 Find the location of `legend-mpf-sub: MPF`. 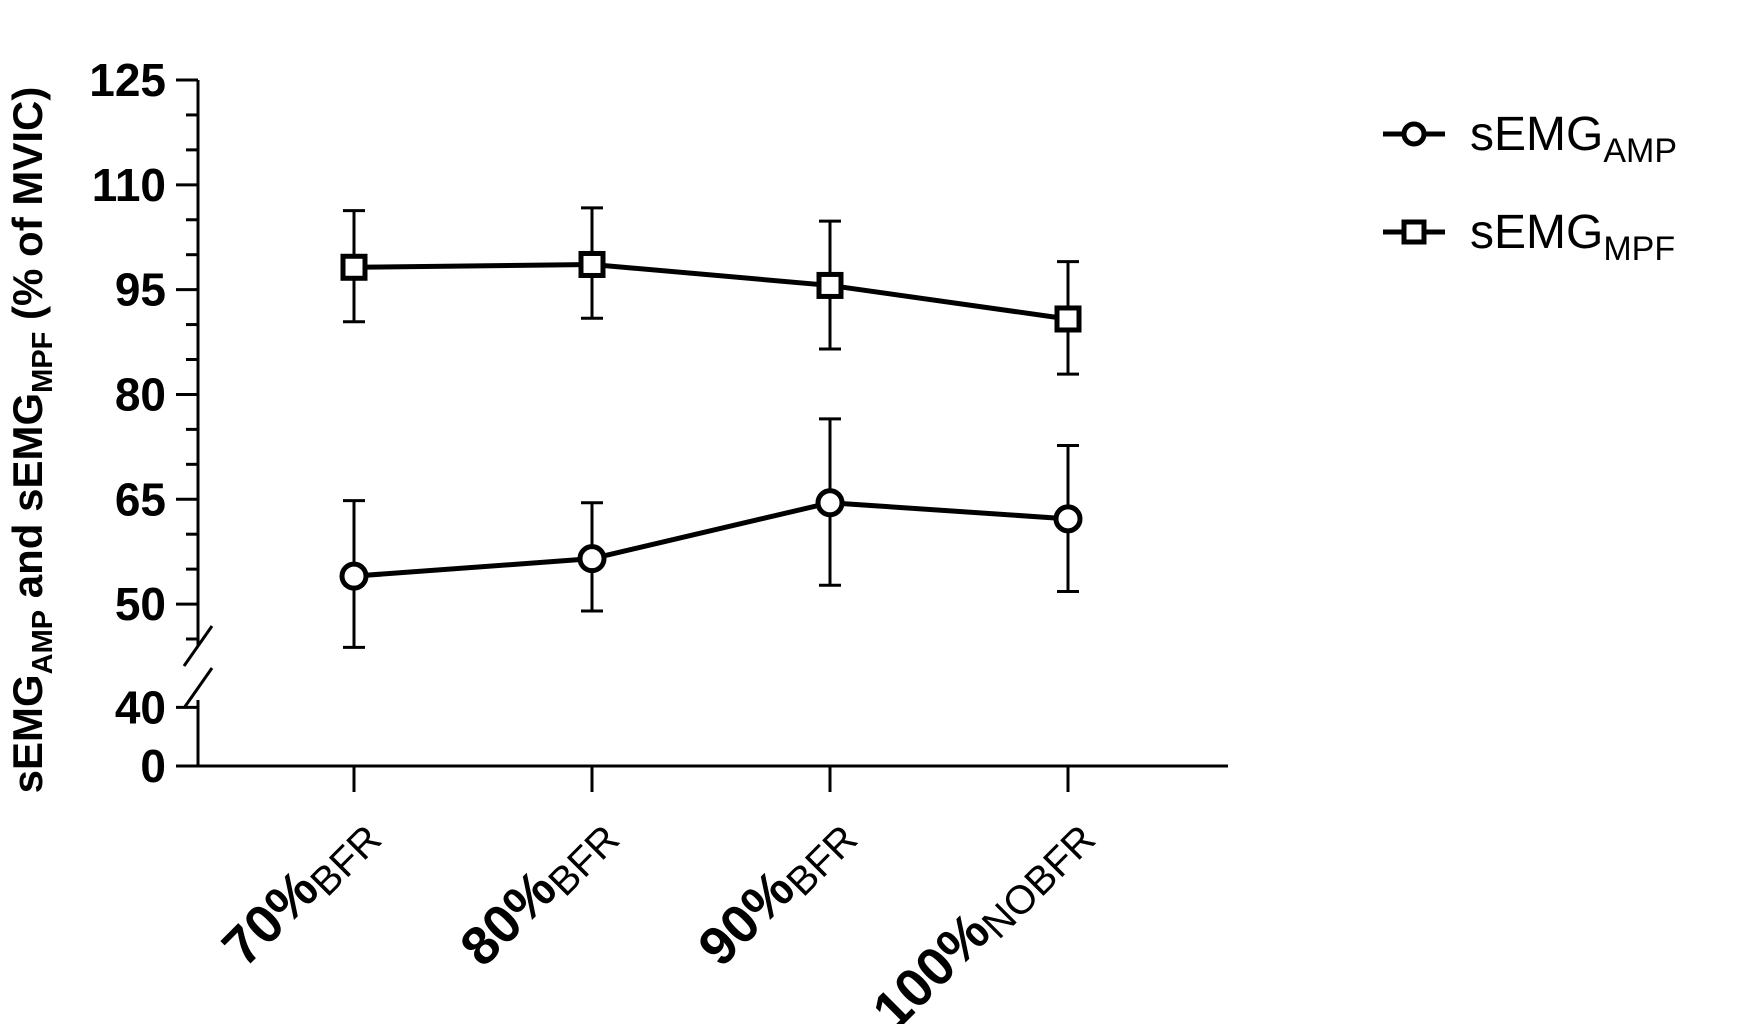

legend-mpf-sub: MPF is located at coordinates (1639, 249).